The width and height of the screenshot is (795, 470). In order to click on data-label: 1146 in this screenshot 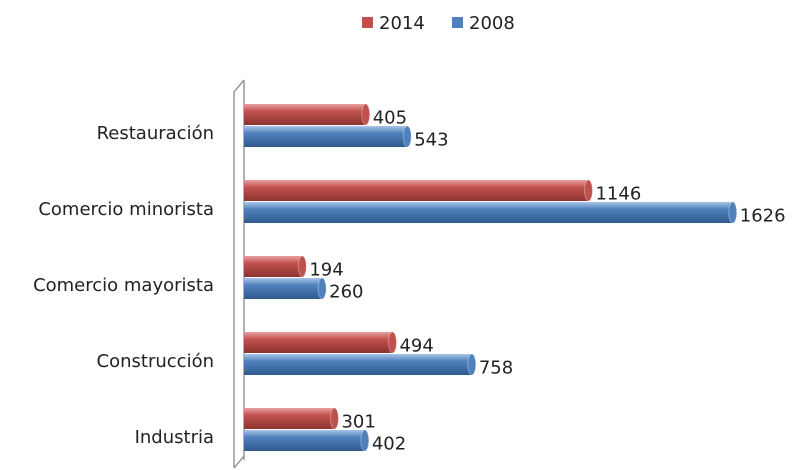, I will do `click(618, 194)`.